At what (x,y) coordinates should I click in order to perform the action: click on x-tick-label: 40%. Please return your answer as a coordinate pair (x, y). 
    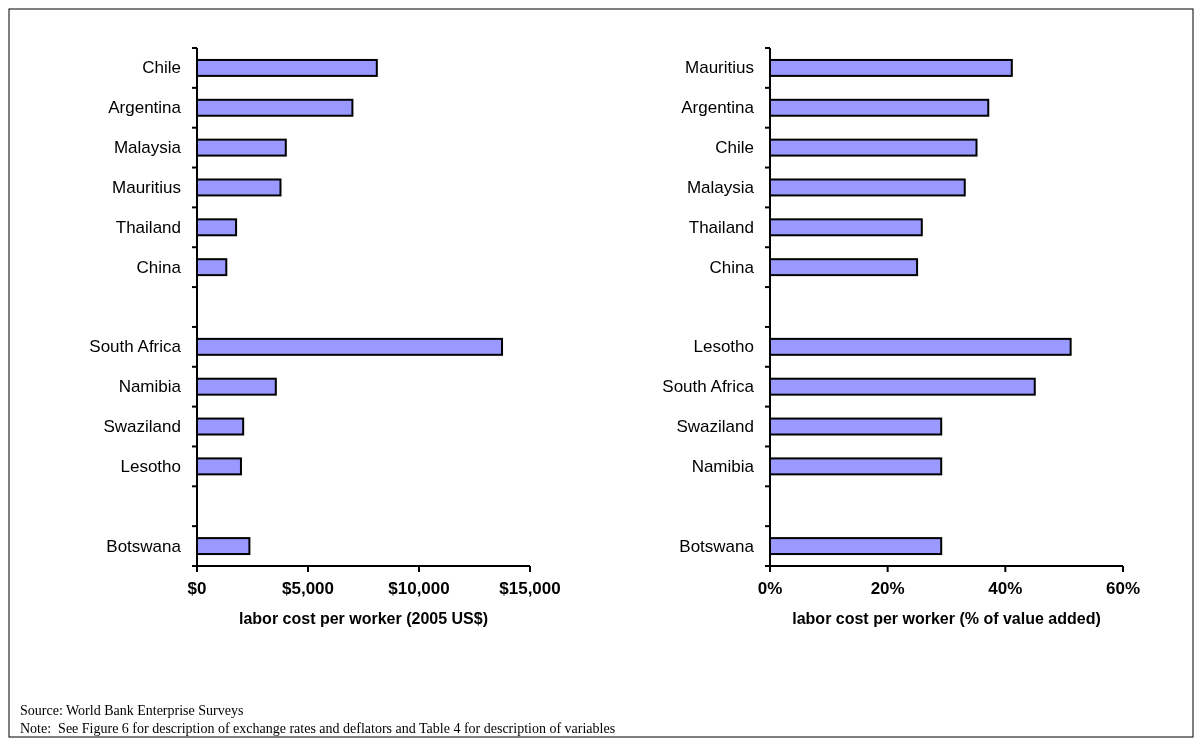
    Looking at the image, I should click on (1005, 588).